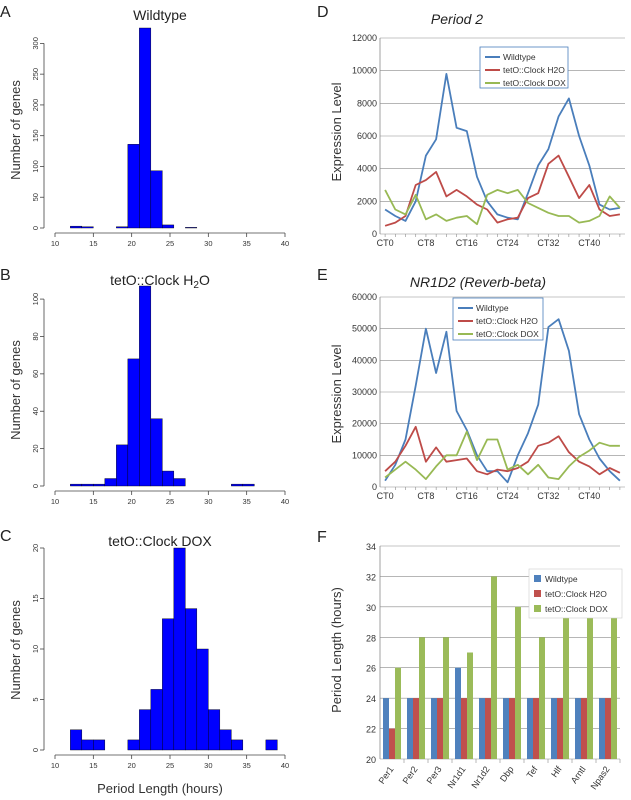 The width and height of the screenshot is (631, 800). I want to click on y-tick-label: 50000, so click(364, 329).